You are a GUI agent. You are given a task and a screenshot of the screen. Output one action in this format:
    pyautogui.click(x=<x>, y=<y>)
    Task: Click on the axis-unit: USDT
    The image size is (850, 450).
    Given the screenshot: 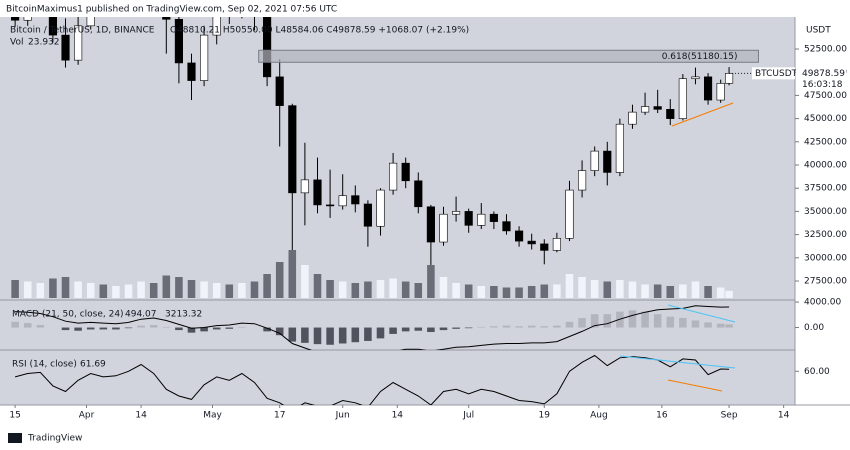 What is the action you would take?
    pyautogui.click(x=818, y=31)
    